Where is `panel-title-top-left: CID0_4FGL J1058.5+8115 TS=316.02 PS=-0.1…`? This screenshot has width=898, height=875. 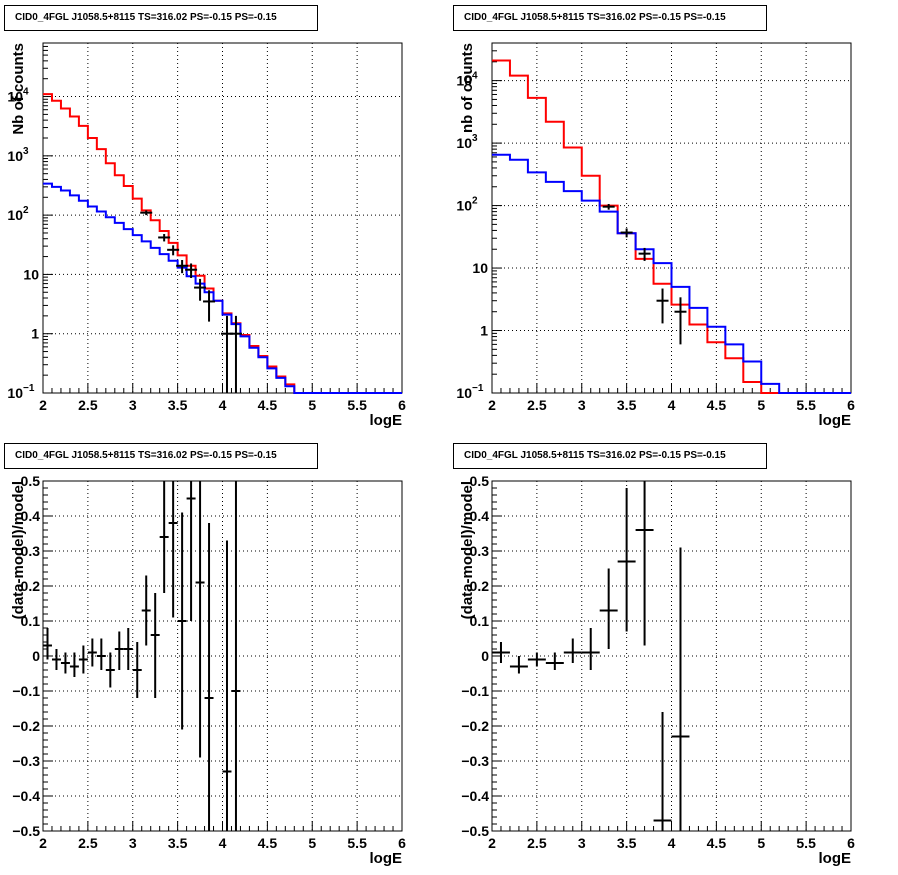 panel-title-top-left: CID0_4FGL J1058.5+8115 TS=316.02 PS=-0.1… is located at coordinates (161, 18).